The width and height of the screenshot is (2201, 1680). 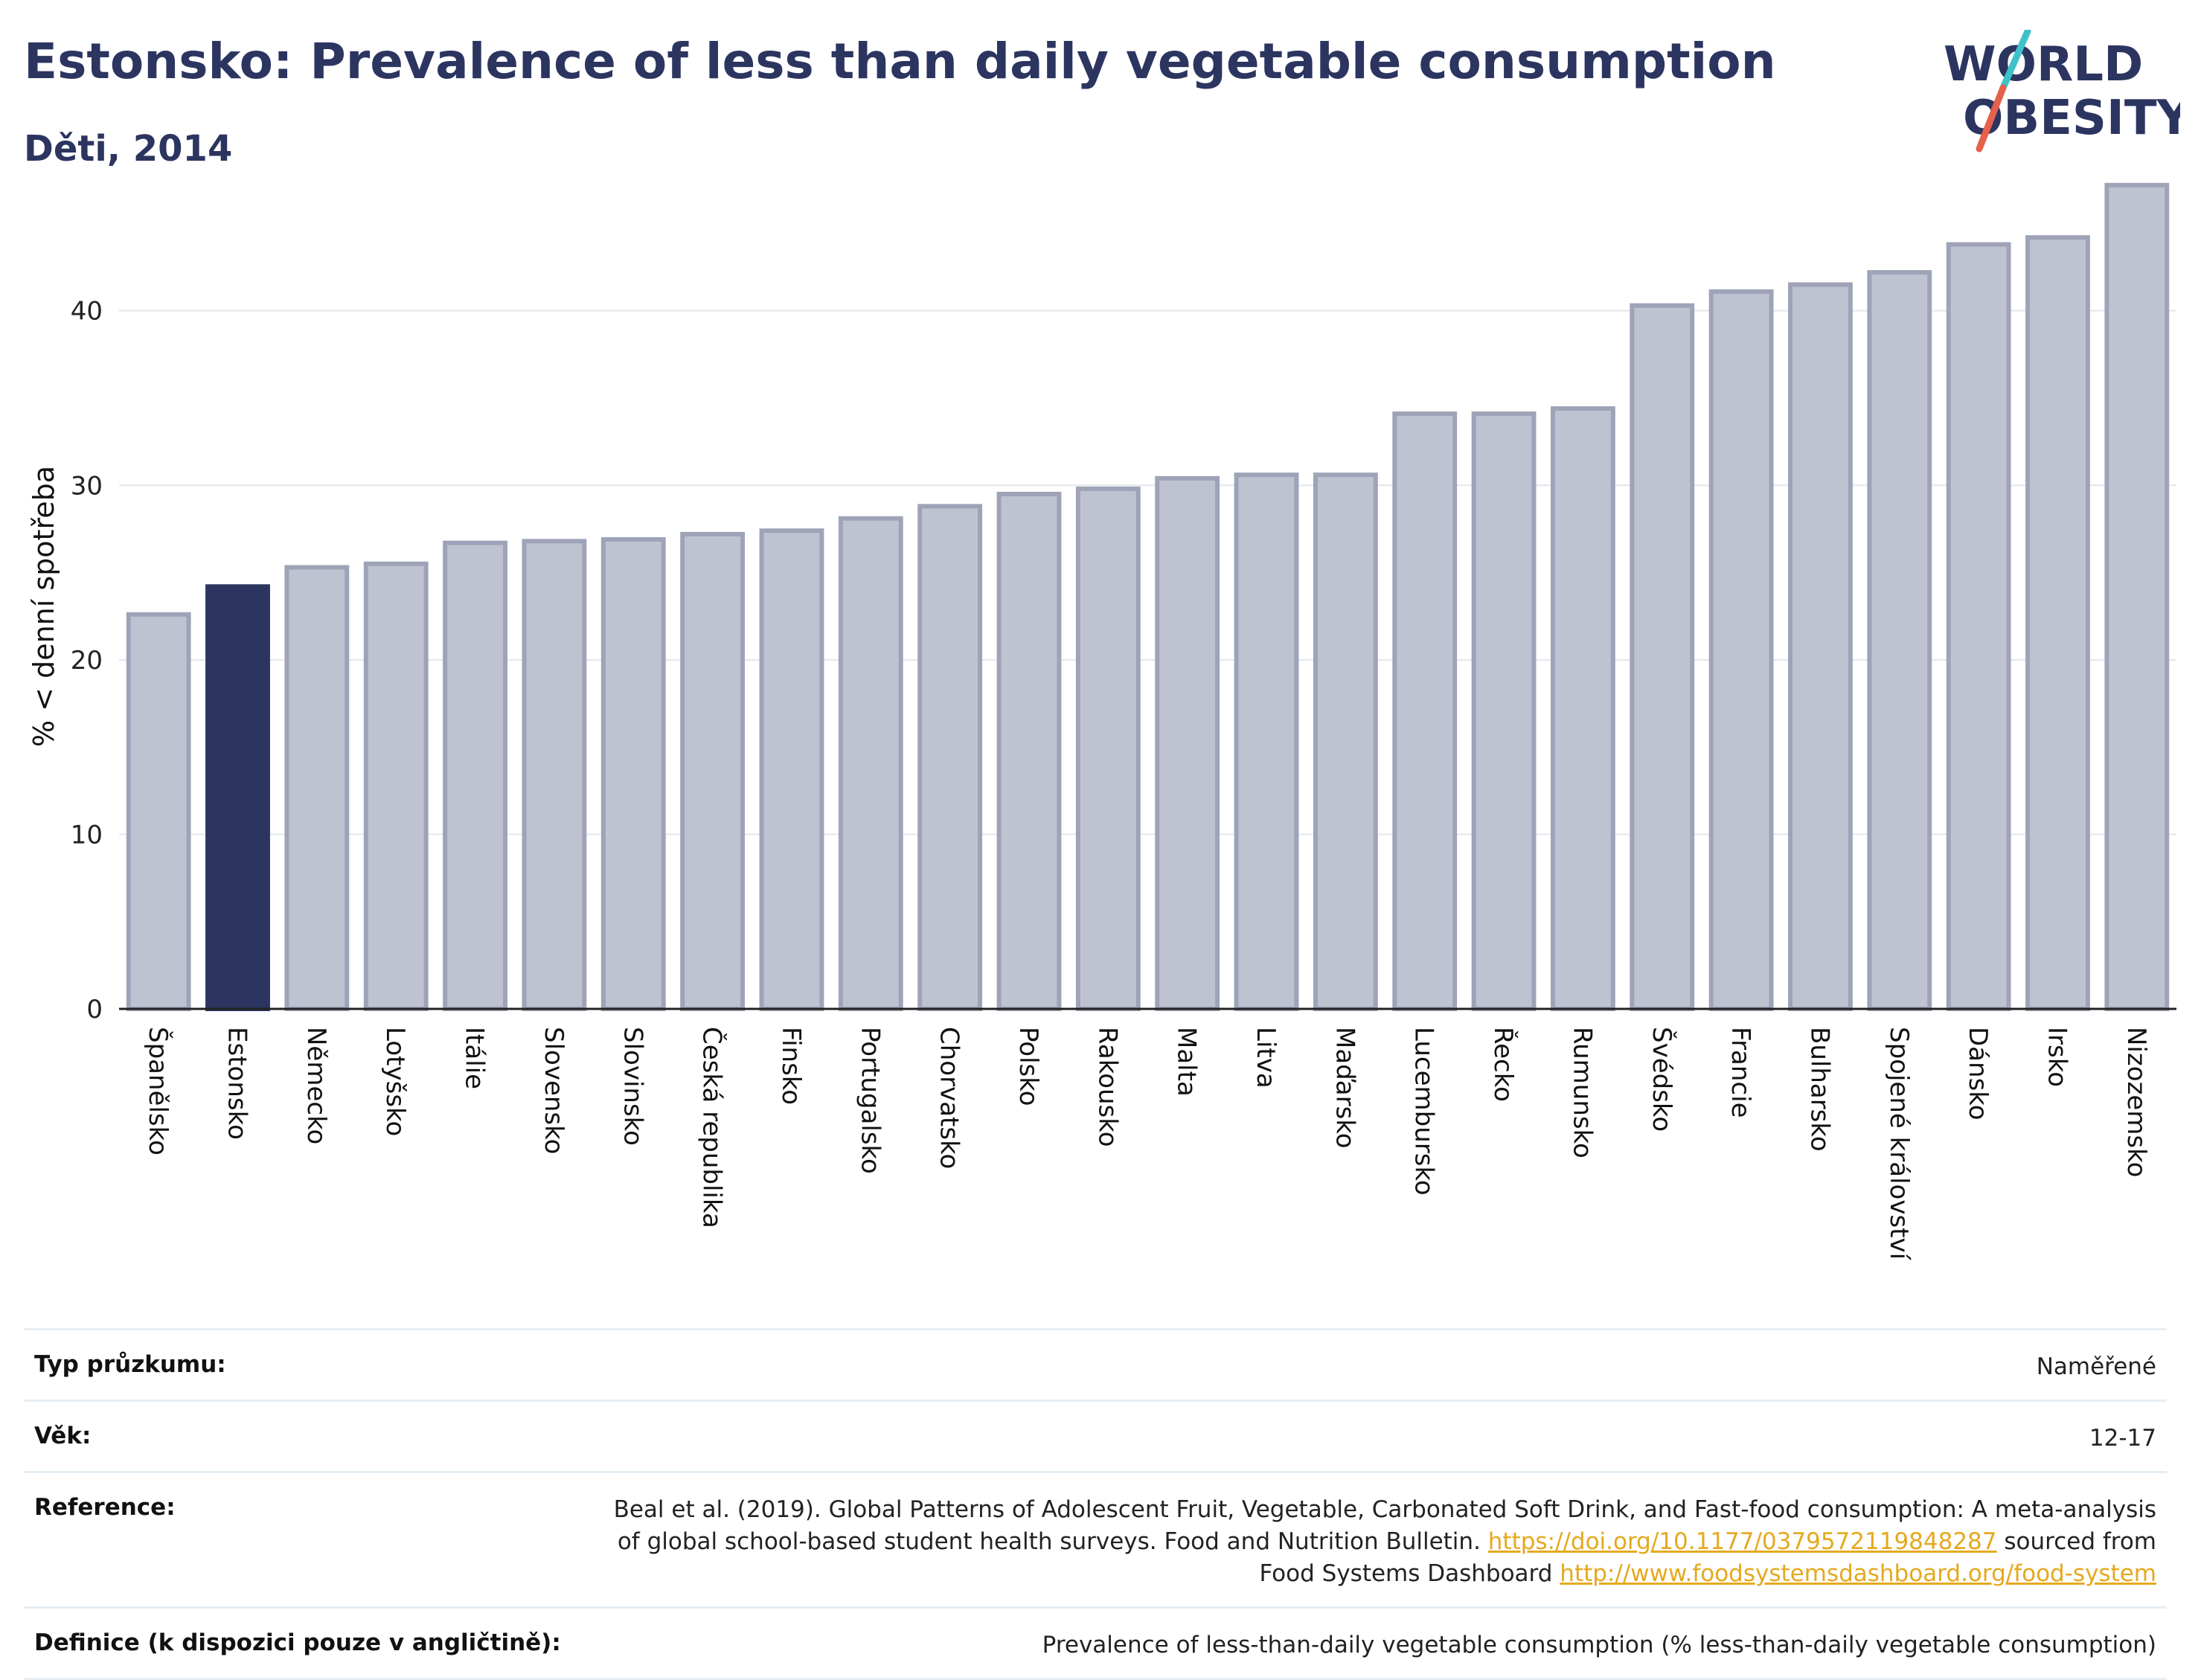 I want to click on x-tick-label: Nizozemsko, so click(x=2136, y=1102).